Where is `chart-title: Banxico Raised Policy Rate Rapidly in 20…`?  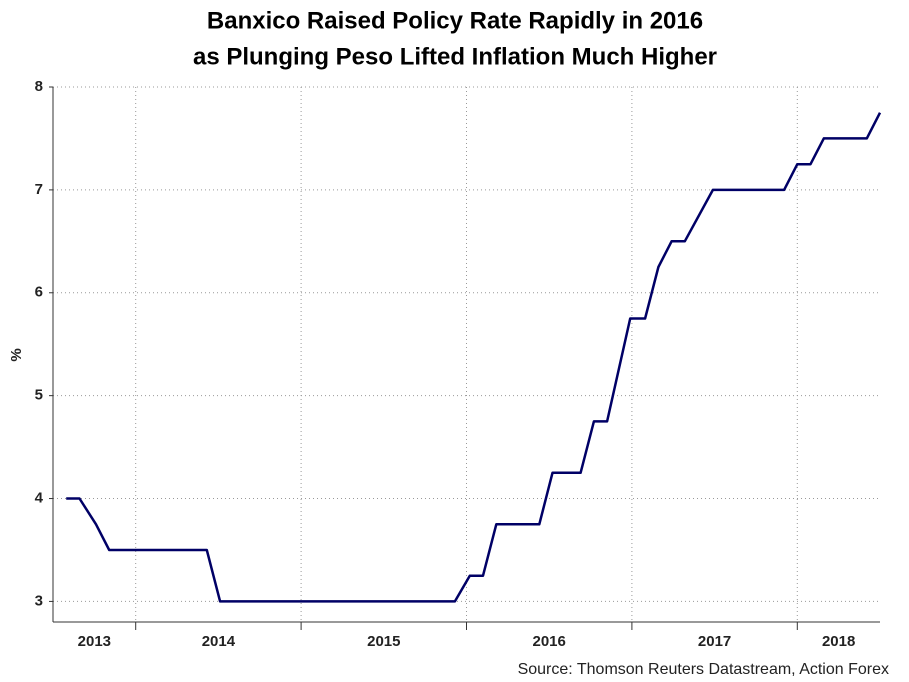 chart-title: Banxico Raised Policy Rate Rapidly in 20… is located at coordinates (455, 20).